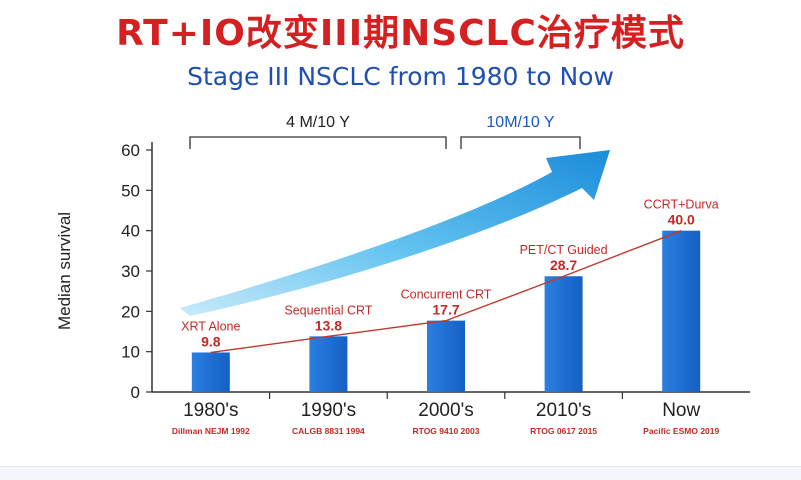 This screenshot has height=480, width=801. I want to click on x-tick-label: 2000's, so click(445, 410).